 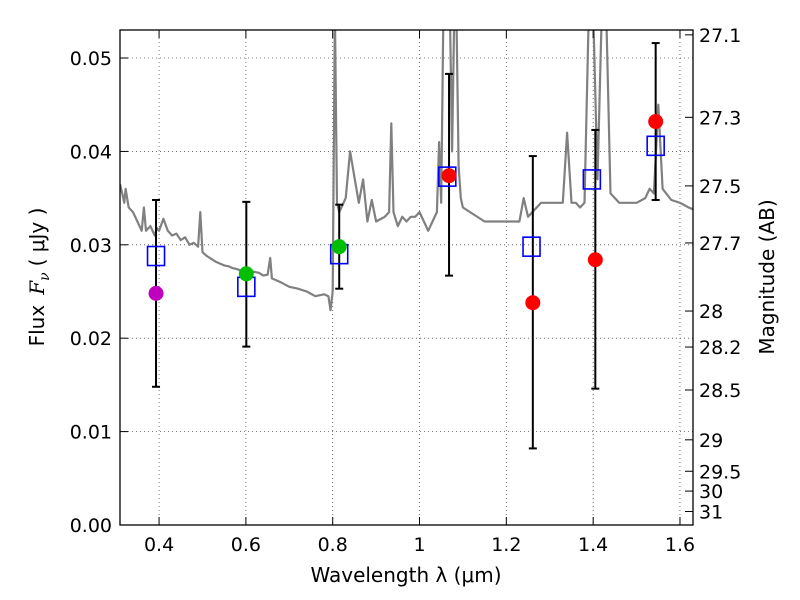 I want to click on magnitude-tick-label: 27.5, so click(x=720, y=187).